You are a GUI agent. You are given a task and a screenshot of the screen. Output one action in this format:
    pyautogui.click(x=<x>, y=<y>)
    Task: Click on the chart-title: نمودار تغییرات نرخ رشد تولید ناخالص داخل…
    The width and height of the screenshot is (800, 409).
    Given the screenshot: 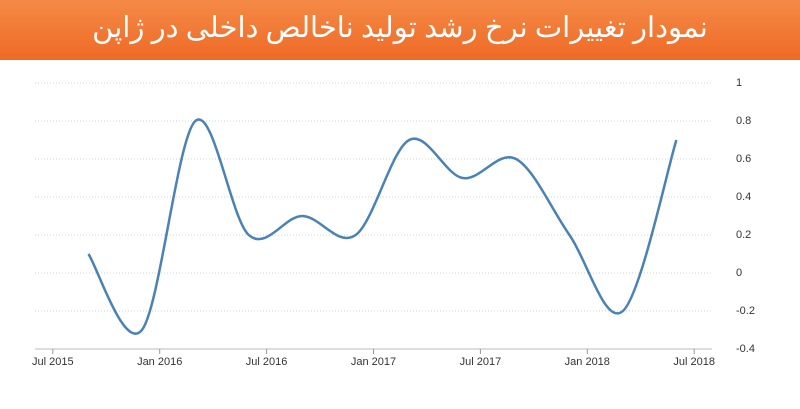 What is the action you would take?
    pyautogui.click(x=400, y=28)
    